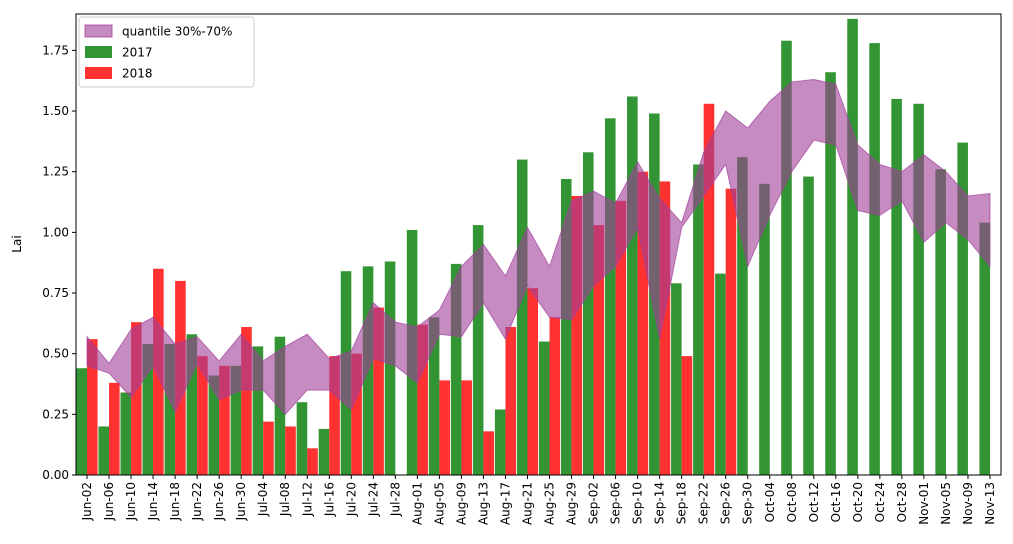 This screenshot has height=544, width=1013. I want to click on x-tick-label: Sep-18, so click(682, 503).